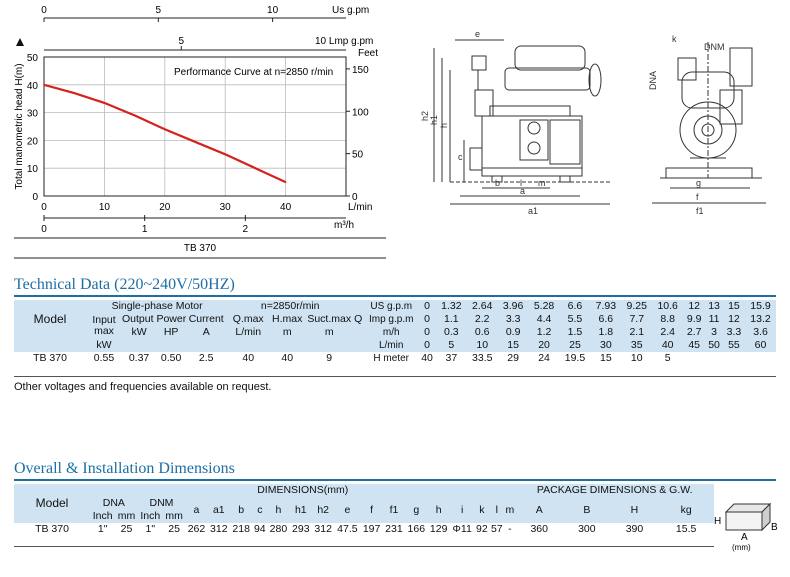  I want to click on m3h-axis-label: m³/h, so click(344, 225).